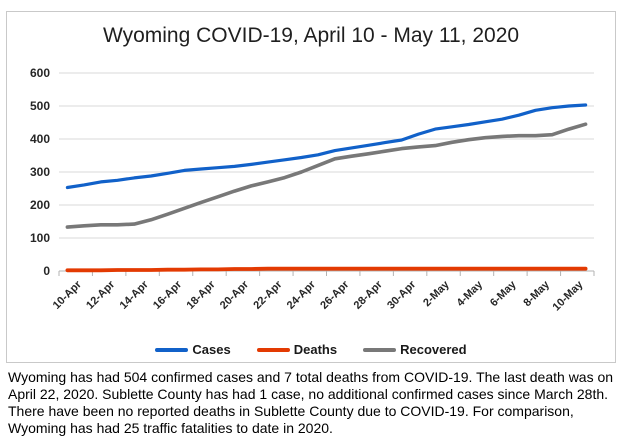 The height and width of the screenshot is (441, 625). What do you see at coordinates (40, 73) in the screenshot?
I see `y-tick-label: 600` at bounding box center [40, 73].